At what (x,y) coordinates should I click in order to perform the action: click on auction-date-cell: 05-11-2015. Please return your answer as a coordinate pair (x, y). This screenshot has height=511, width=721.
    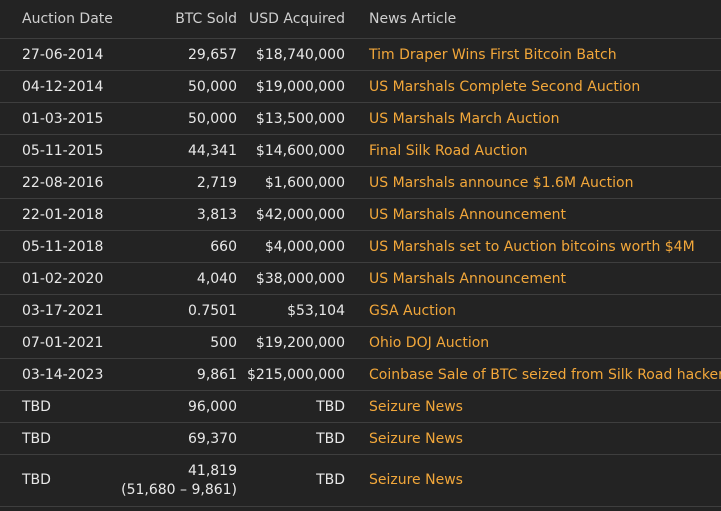
    Looking at the image, I should click on (57, 150).